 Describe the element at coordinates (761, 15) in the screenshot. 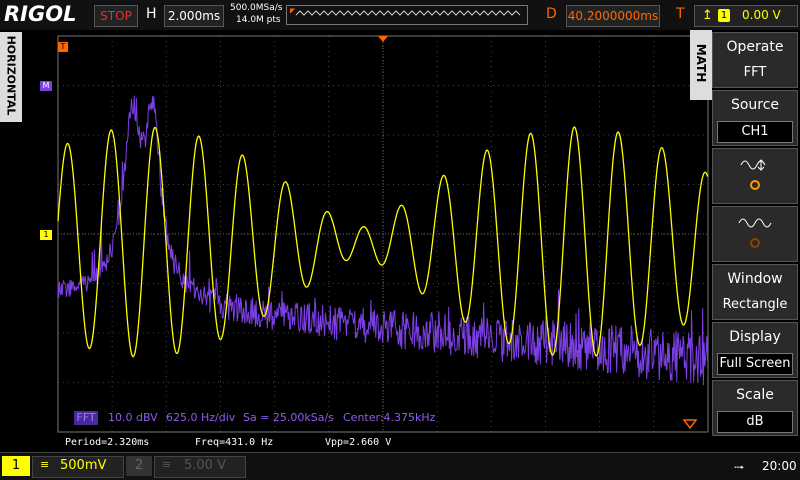

I see `trigger-level: 0.00 V` at that location.